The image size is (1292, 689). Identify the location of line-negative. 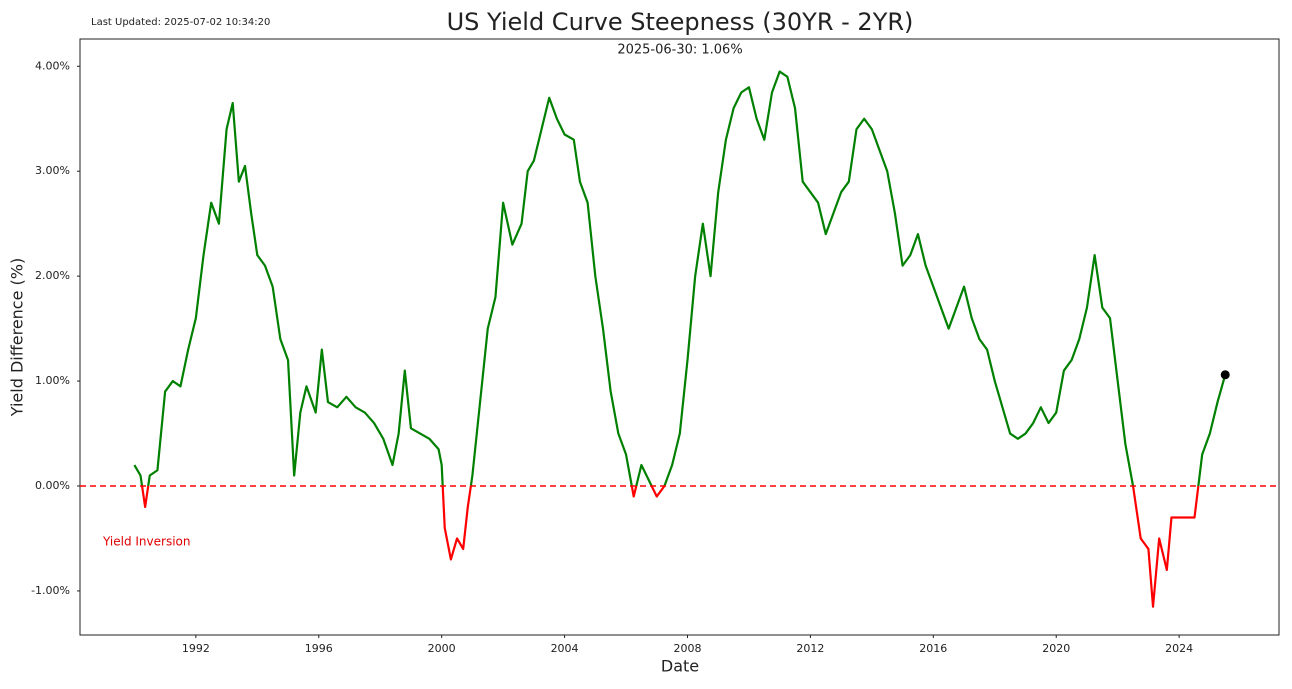
(670, 547).